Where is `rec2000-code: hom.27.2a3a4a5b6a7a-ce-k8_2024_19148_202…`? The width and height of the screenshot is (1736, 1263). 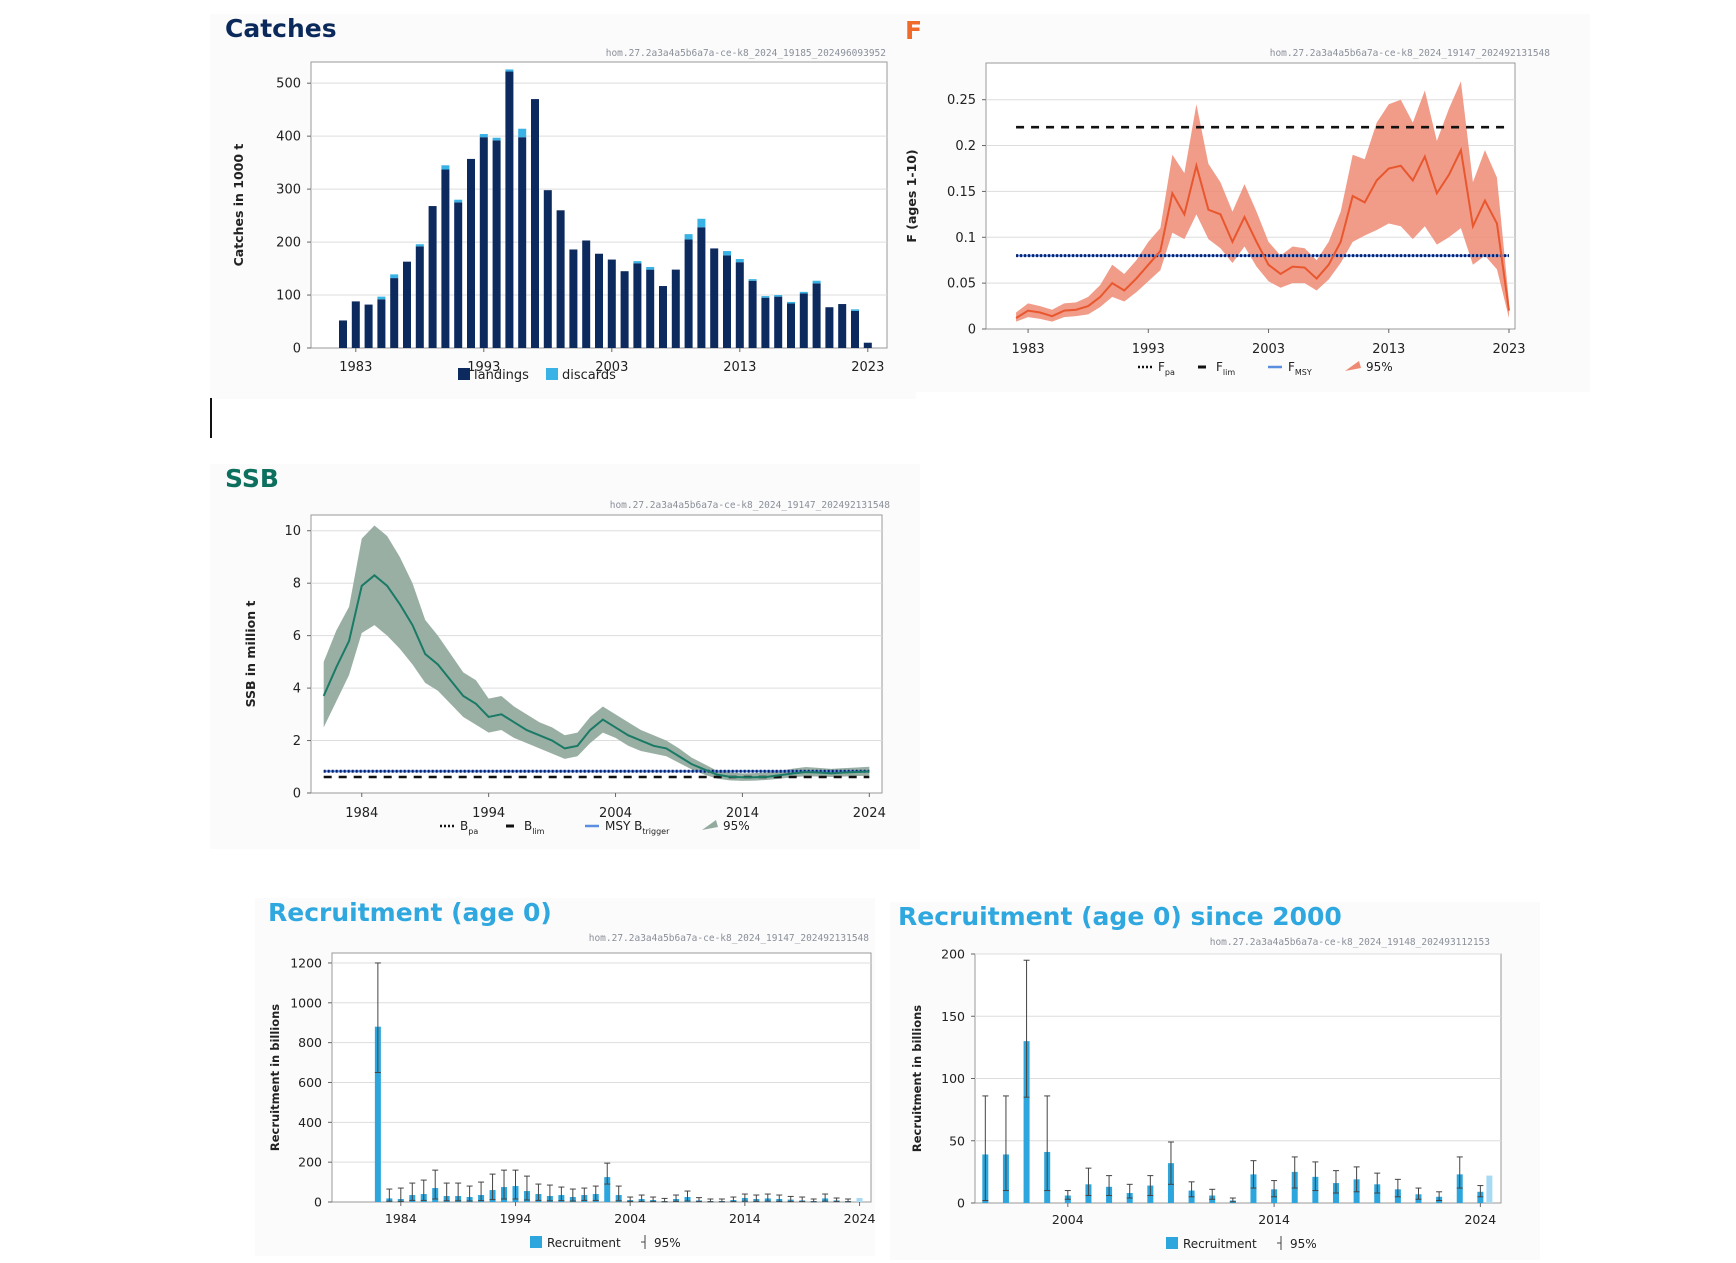
rec2000-code: hom.27.2a3a4a5b6a7a-ce-k8_2024_19148_202… is located at coordinates (1349, 942).